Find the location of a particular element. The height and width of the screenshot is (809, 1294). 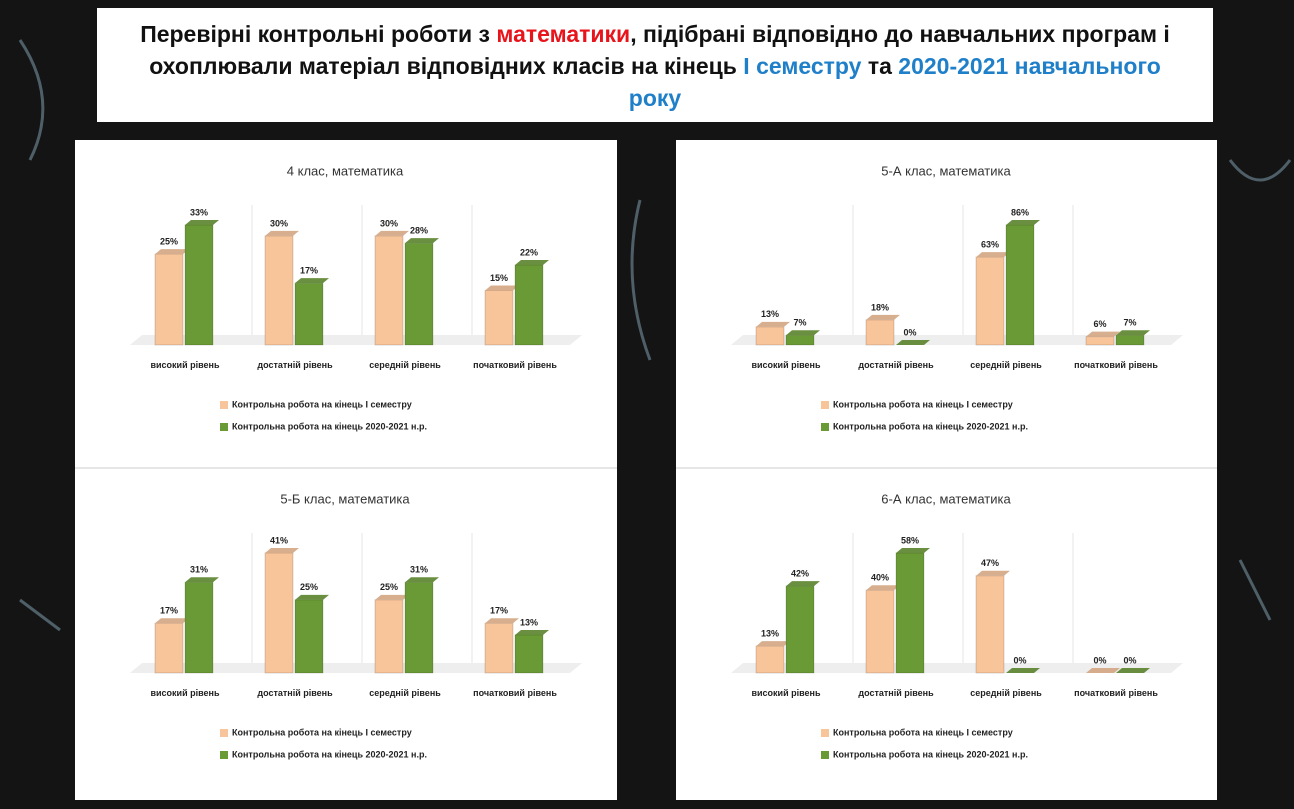

value-label: 58% is located at coordinates (910, 540).